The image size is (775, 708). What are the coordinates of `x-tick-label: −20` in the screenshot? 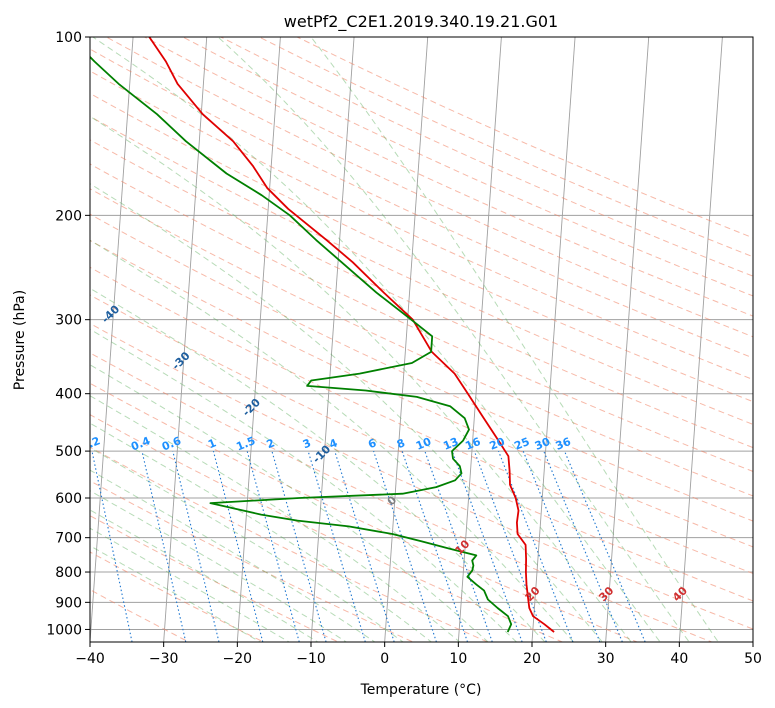 It's located at (238, 659).